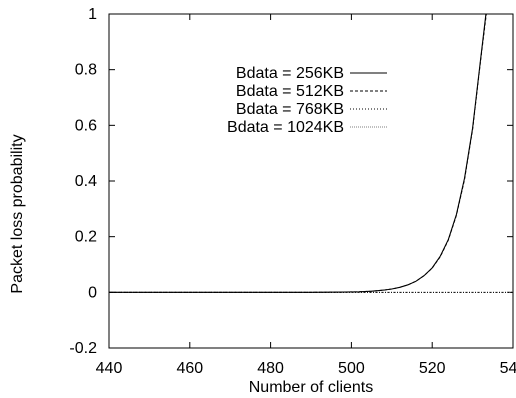 The width and height of the screenshot is (516, 398). What do you see at coordinates (285, 127) in the screenshot?
I see `legend-label: Bdata = 1024KB` at bounding box center [285, 127].